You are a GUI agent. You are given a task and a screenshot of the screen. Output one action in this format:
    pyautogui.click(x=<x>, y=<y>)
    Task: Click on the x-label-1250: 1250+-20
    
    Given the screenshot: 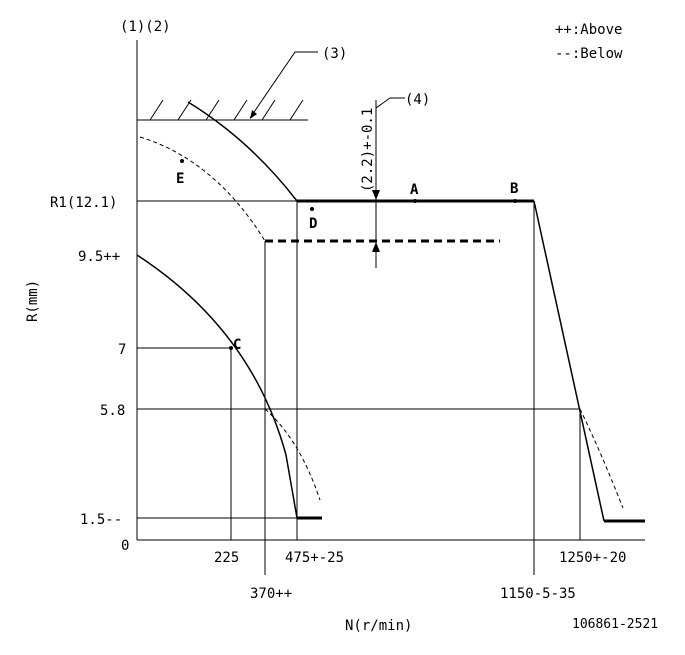 What is the action you would take?
    pyautogui.click(x=592, y=558)
    